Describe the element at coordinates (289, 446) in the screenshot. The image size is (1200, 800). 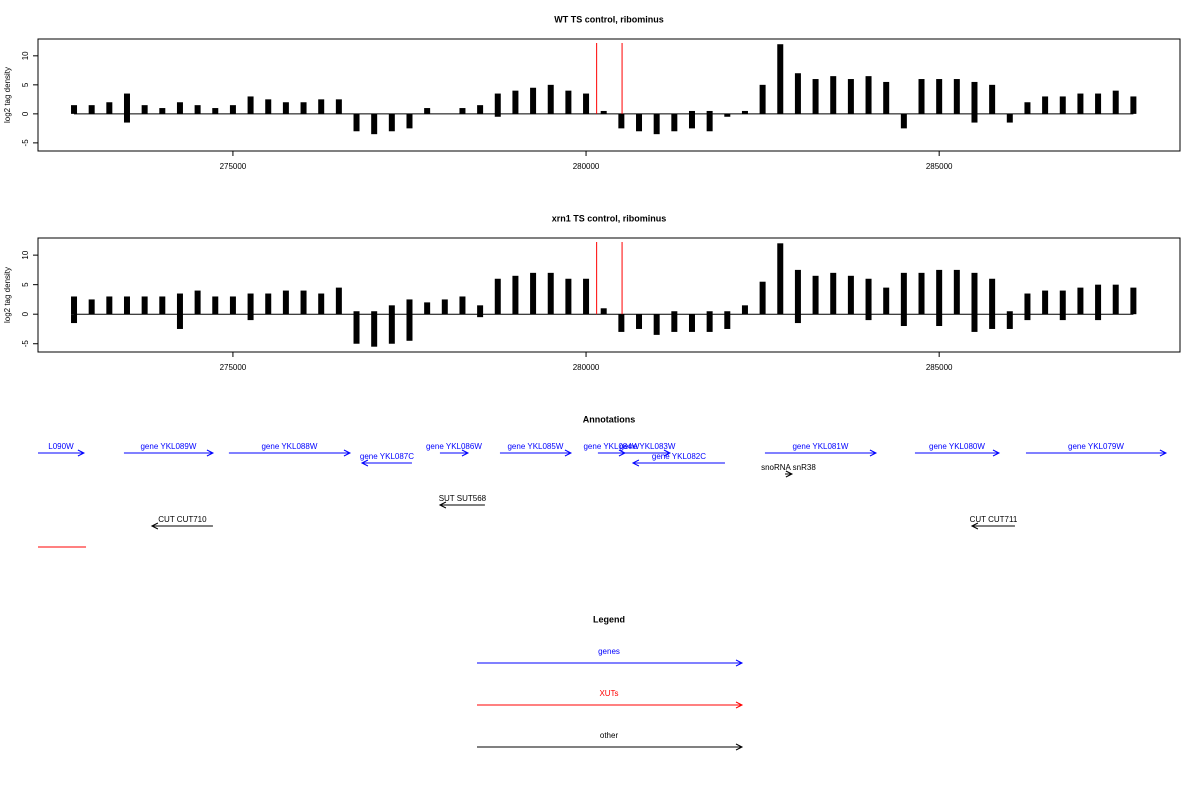
I see `annotation-label: gene YKL088W` at that location.